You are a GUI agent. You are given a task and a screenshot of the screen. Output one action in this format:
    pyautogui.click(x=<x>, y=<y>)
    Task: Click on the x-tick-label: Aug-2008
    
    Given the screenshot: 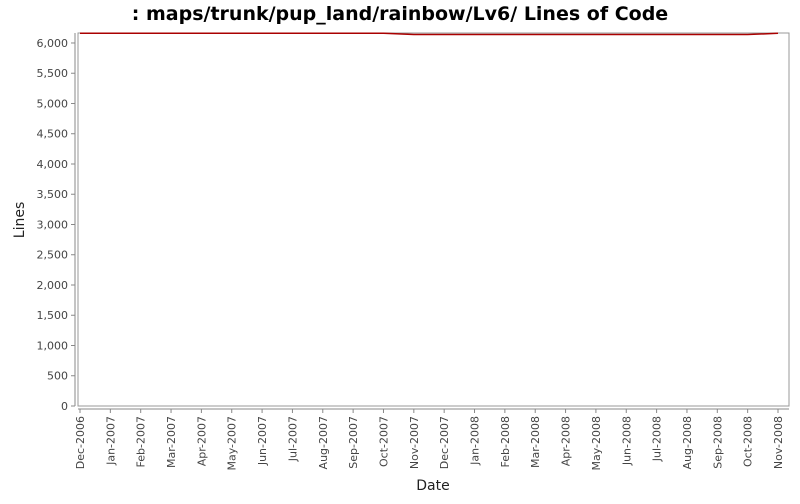 What is the action you would take?
    pyautogui.click(x=687, y=442)
    